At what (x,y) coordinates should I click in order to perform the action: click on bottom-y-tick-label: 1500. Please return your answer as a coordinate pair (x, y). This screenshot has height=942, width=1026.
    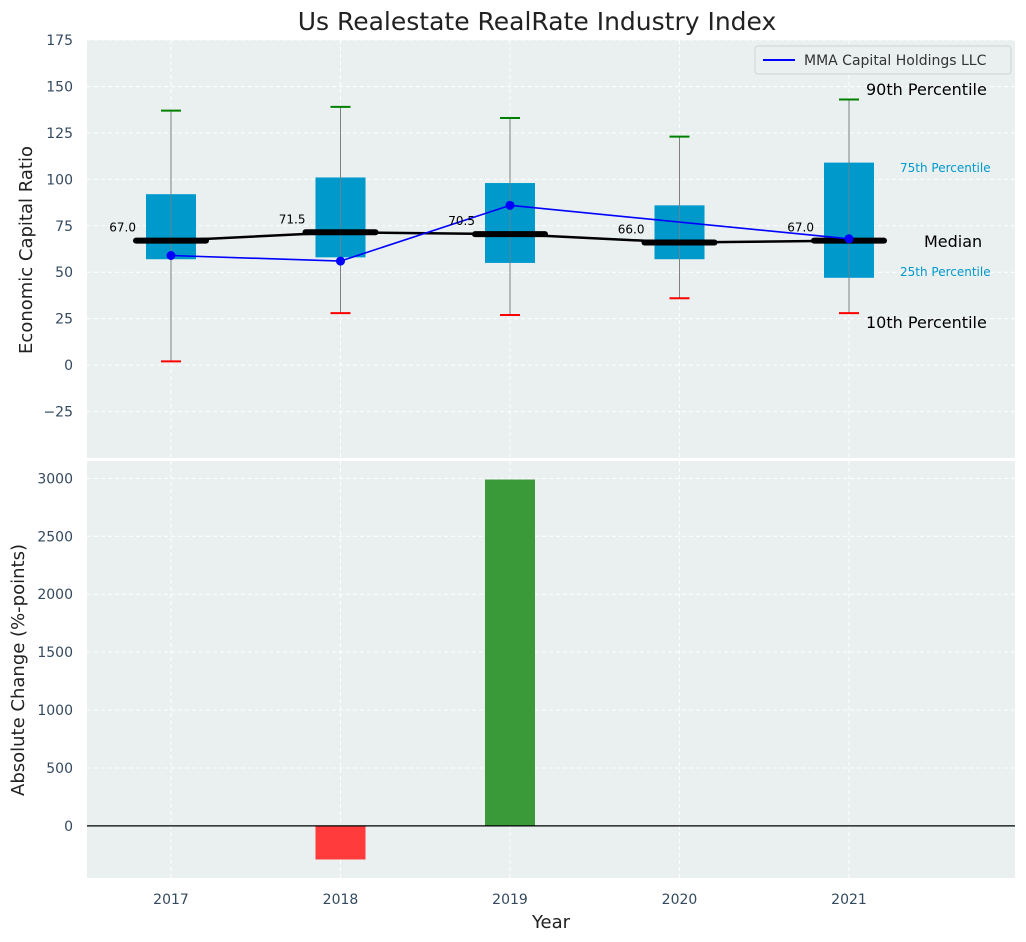
    Looking at the image, I should click on (55, 653).